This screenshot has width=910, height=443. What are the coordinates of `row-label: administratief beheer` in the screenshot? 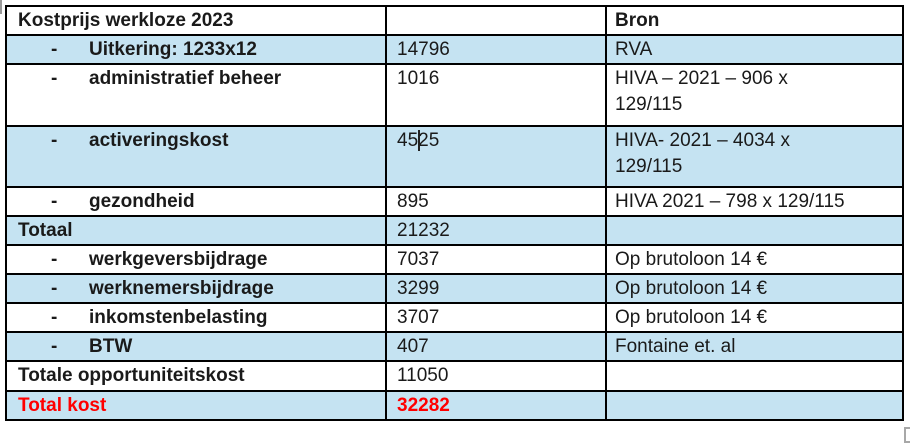 It's located at (185, 78).